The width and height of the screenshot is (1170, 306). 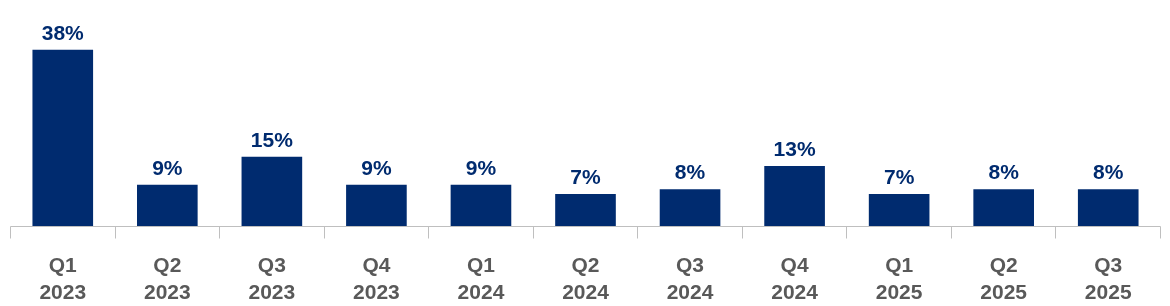 I want to click on data-label: 15%, so click(x=272, y=139).